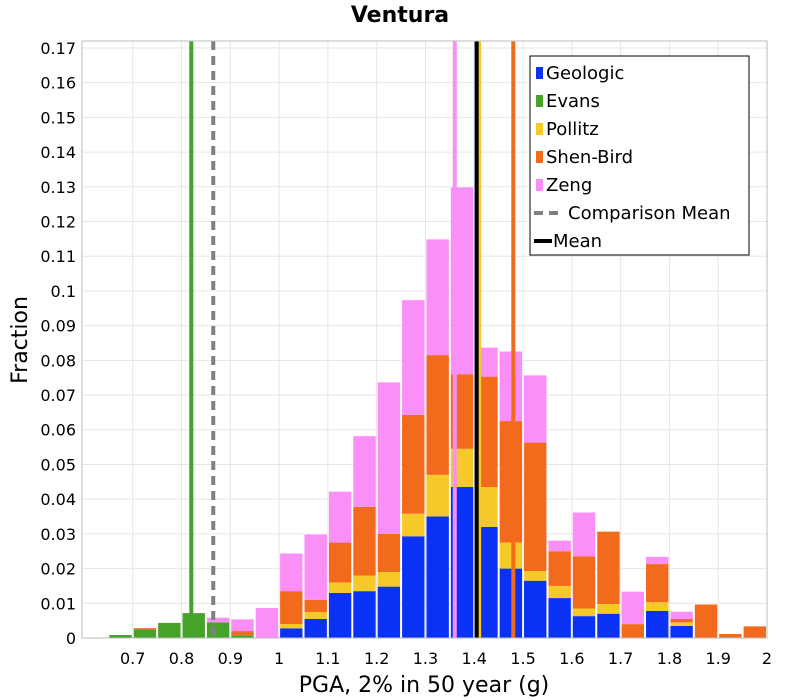 This screenshot has width=800, height=700. I want to click on y-tick-label: 0.12, so click(58, 221).